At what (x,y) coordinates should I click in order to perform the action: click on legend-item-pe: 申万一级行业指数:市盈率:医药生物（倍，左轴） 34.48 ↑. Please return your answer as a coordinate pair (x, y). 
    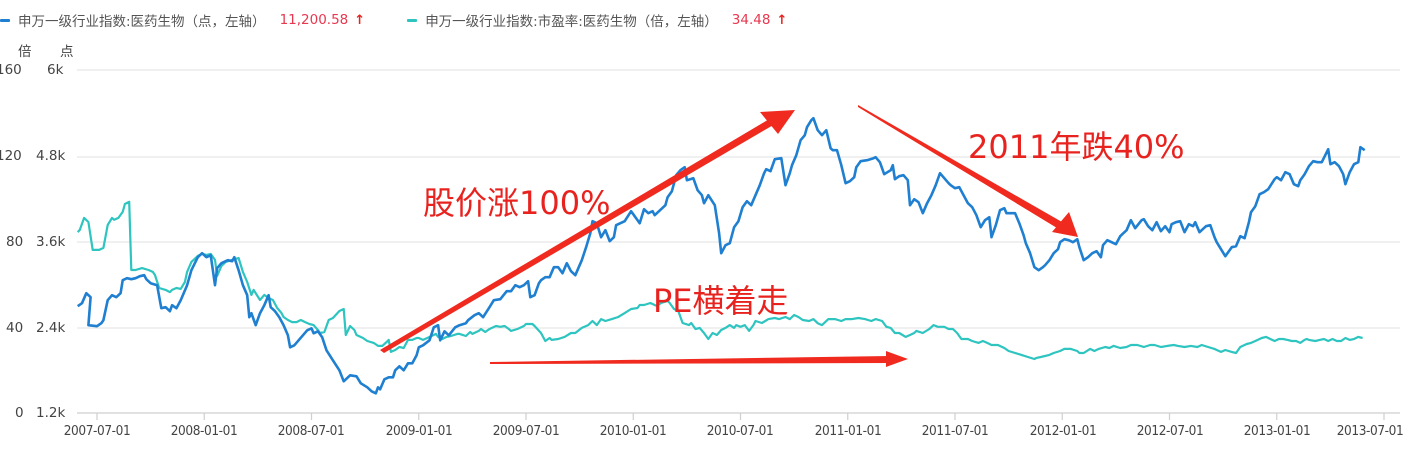
    Looking at the image, I should click on (597, 20).